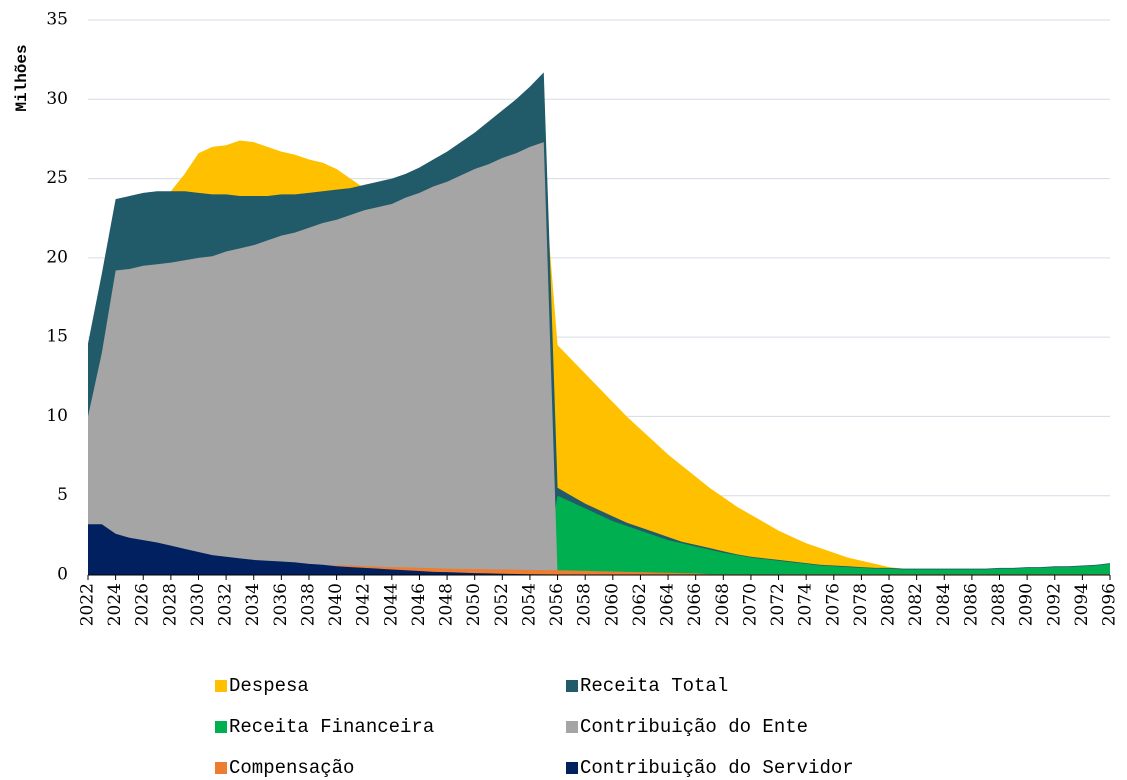 The height and width of the screenshot is (780, 1127). What do you see at coordinates (364, 604) in the screenshot?
I see `x-tick-label: 2042` at bounding box center [364, 604].